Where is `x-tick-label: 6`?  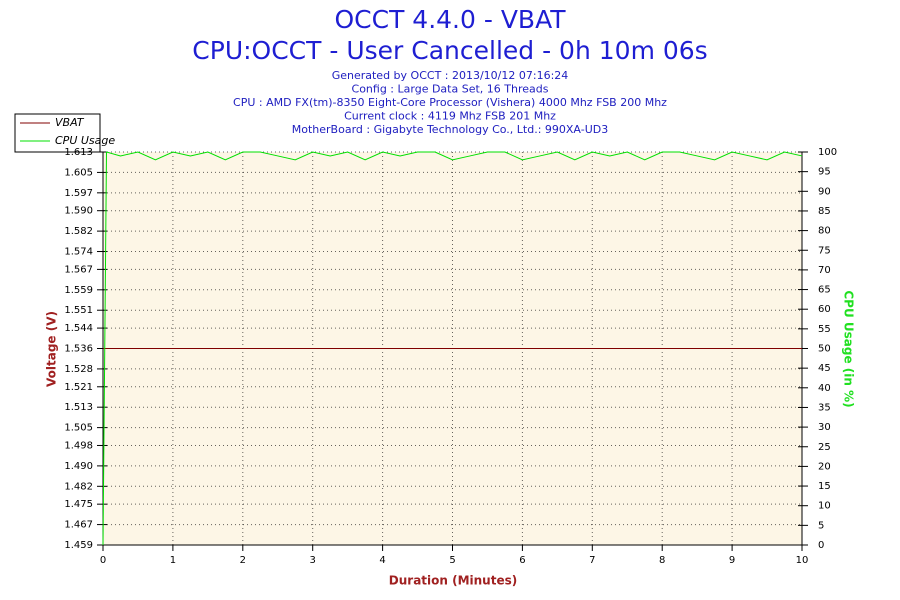
x-tick-label: 6 is located at coordinates (522, 560).